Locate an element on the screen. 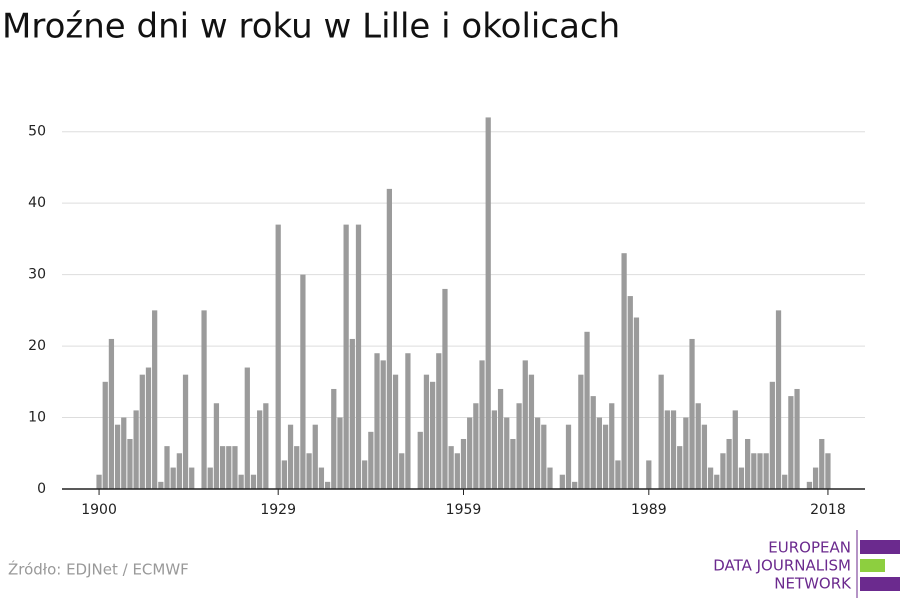 The width and height of the screenshot is (900, 600). logo-text: DATA JOURNALISM is located at coordinates (782, 566).